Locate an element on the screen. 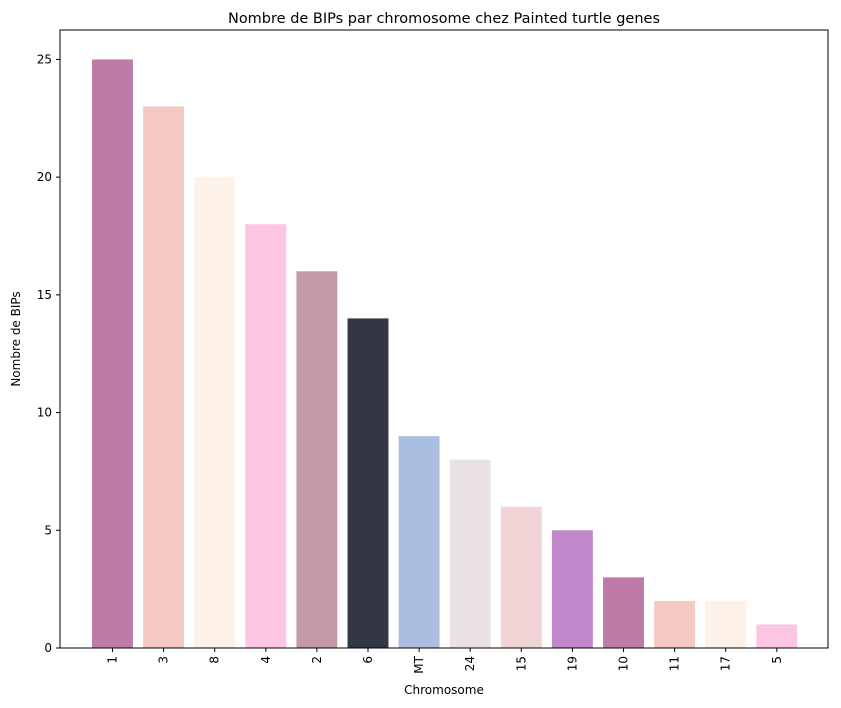 The image size is (841, 708). x-tick-label: 5 is located at coordinates (777, 660).